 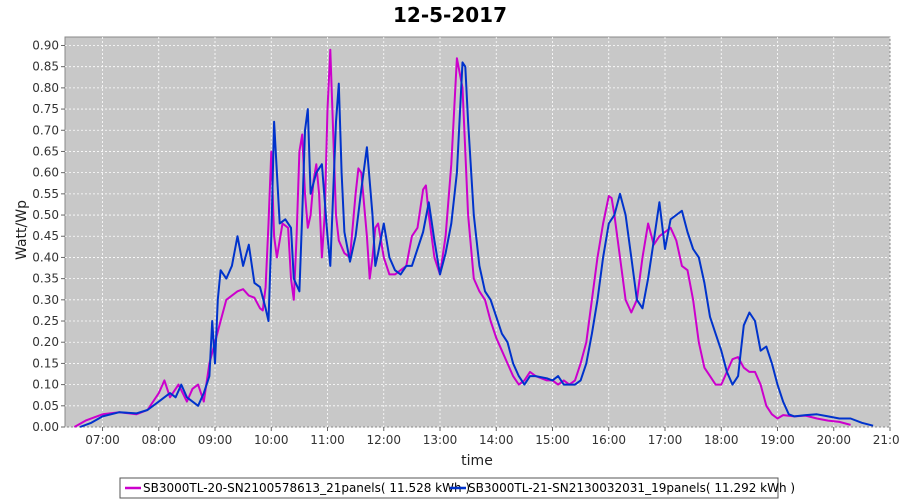 What do you see at coordinates (45, 321) in the screenshot?
I see `y-tick-label: 0.25` at bounding box center [45, 321].